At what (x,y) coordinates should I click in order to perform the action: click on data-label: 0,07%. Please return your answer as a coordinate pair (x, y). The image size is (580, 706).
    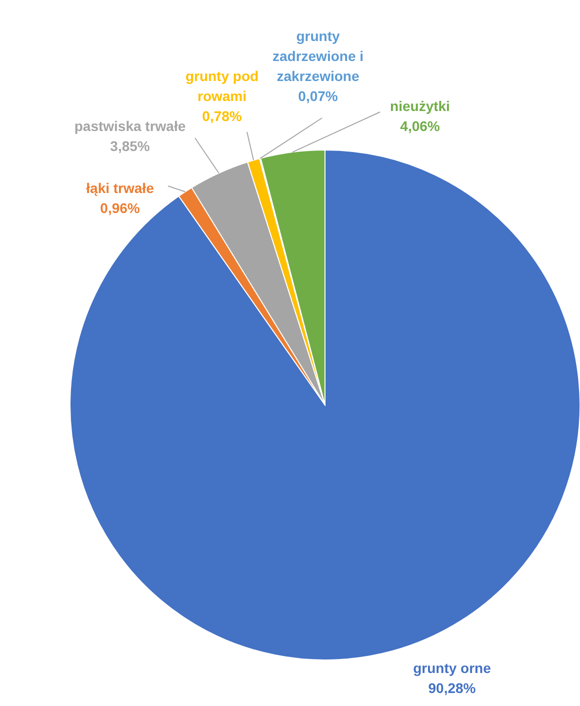
    Looking at the image, I should click on (318, 96).